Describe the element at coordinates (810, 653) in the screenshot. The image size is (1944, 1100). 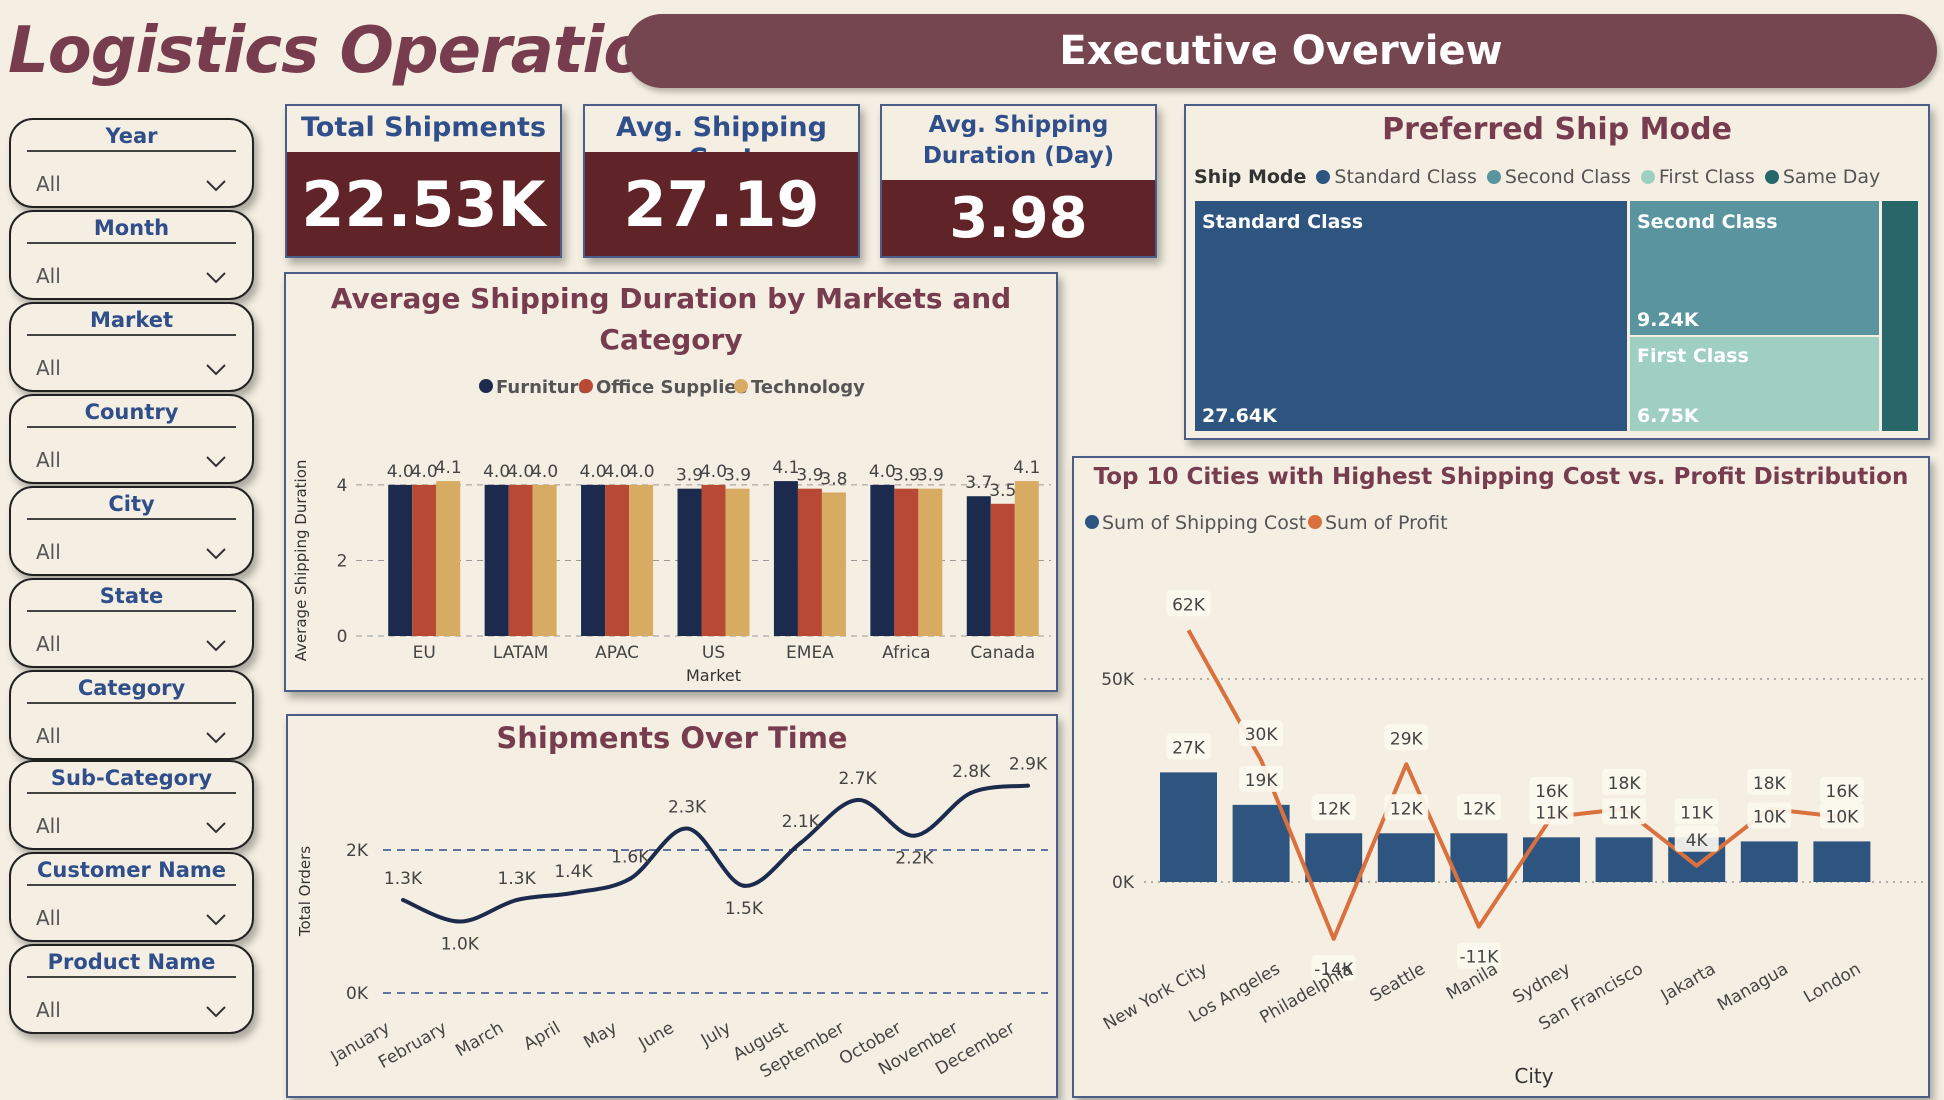
I see `x-tick-label: EMEA` at that location.